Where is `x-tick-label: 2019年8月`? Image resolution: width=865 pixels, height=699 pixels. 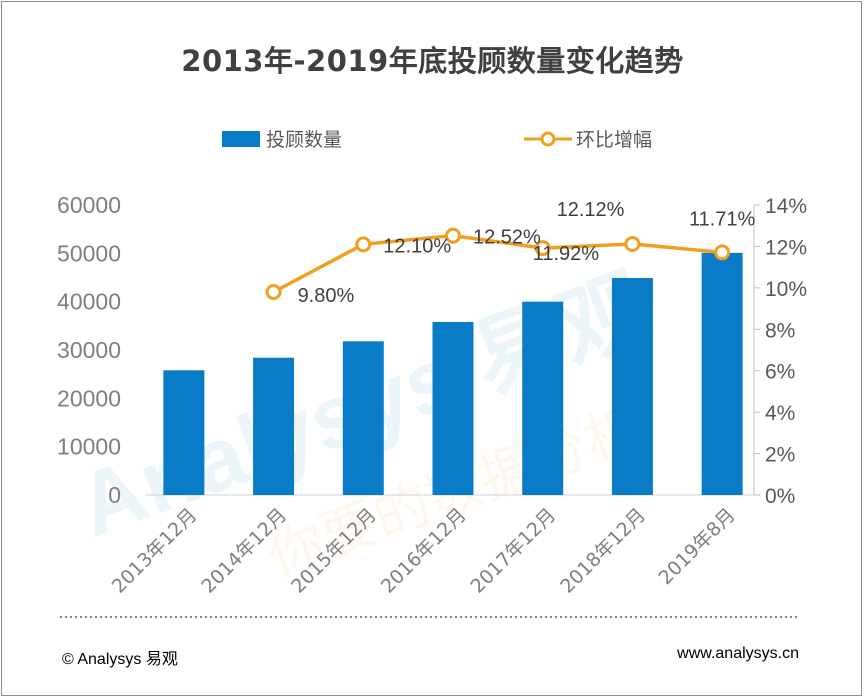 x-tick-label: 2019年8月 is located at coordinates (697, 546).